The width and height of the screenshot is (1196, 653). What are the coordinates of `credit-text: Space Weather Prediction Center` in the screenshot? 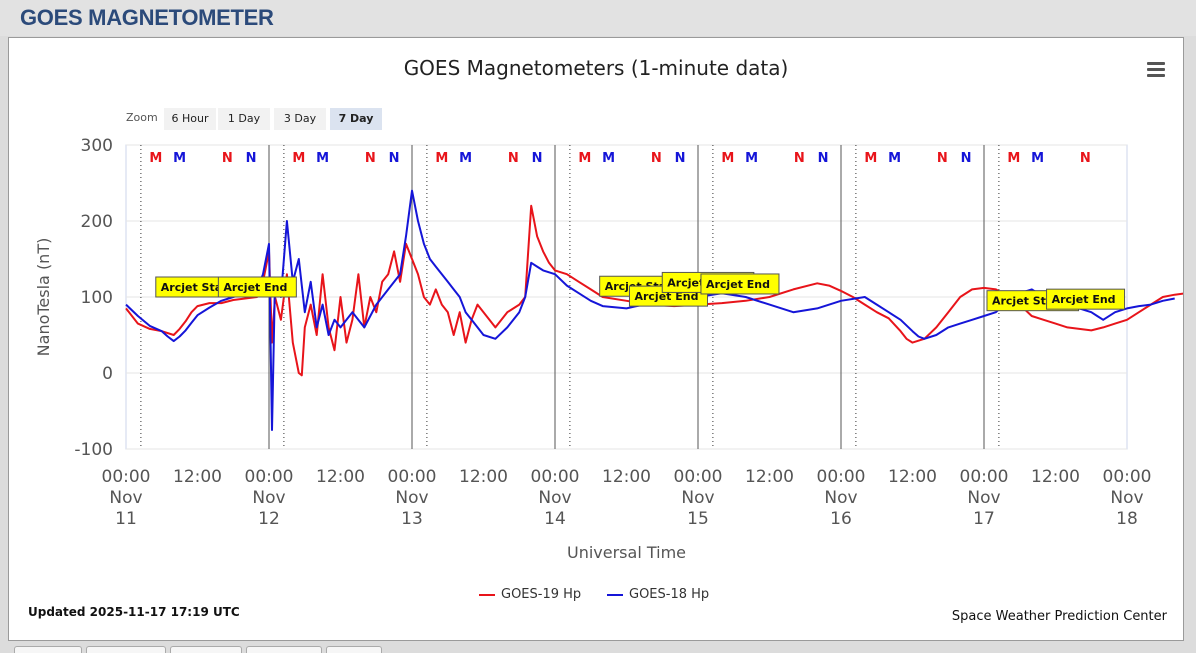 It's located at (1059, 616).